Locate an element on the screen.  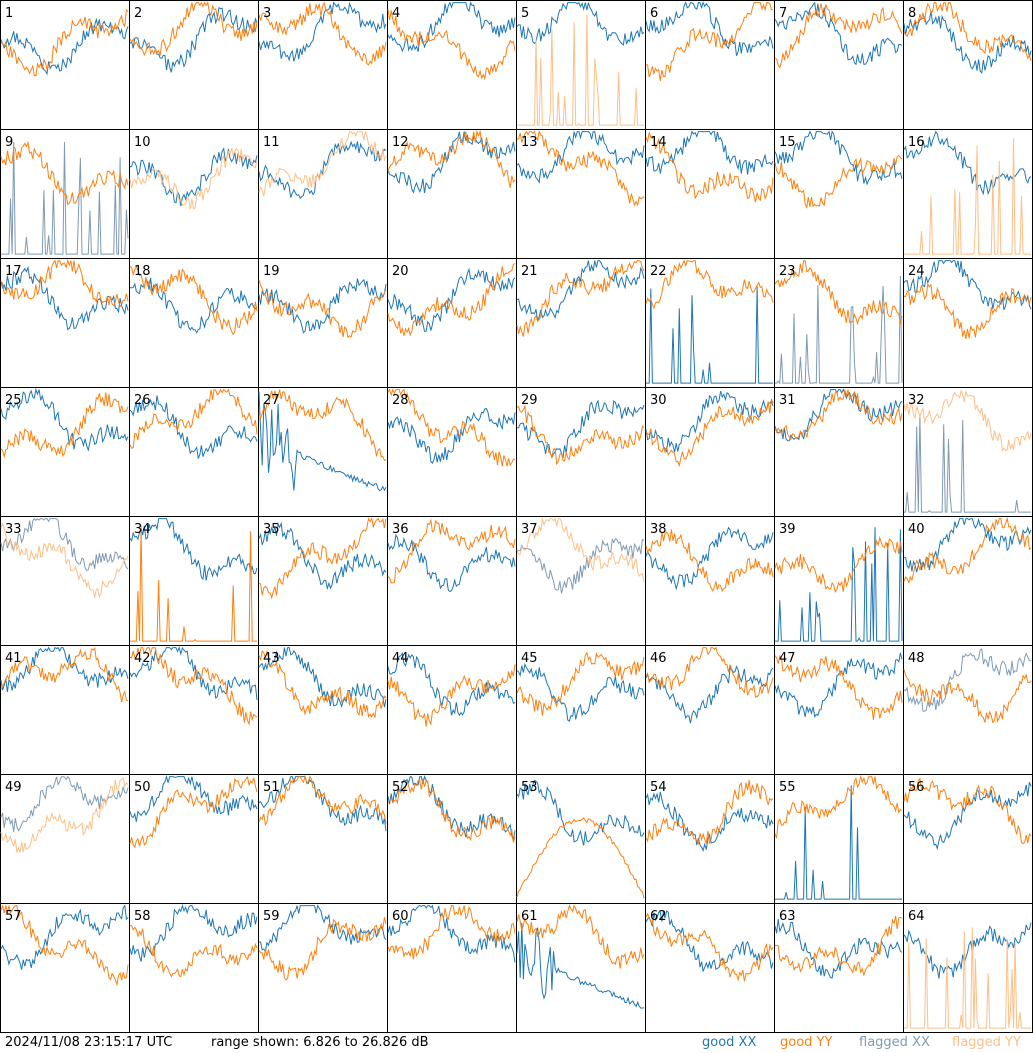
panel-21: 21 is located at coordinates (581, 323).